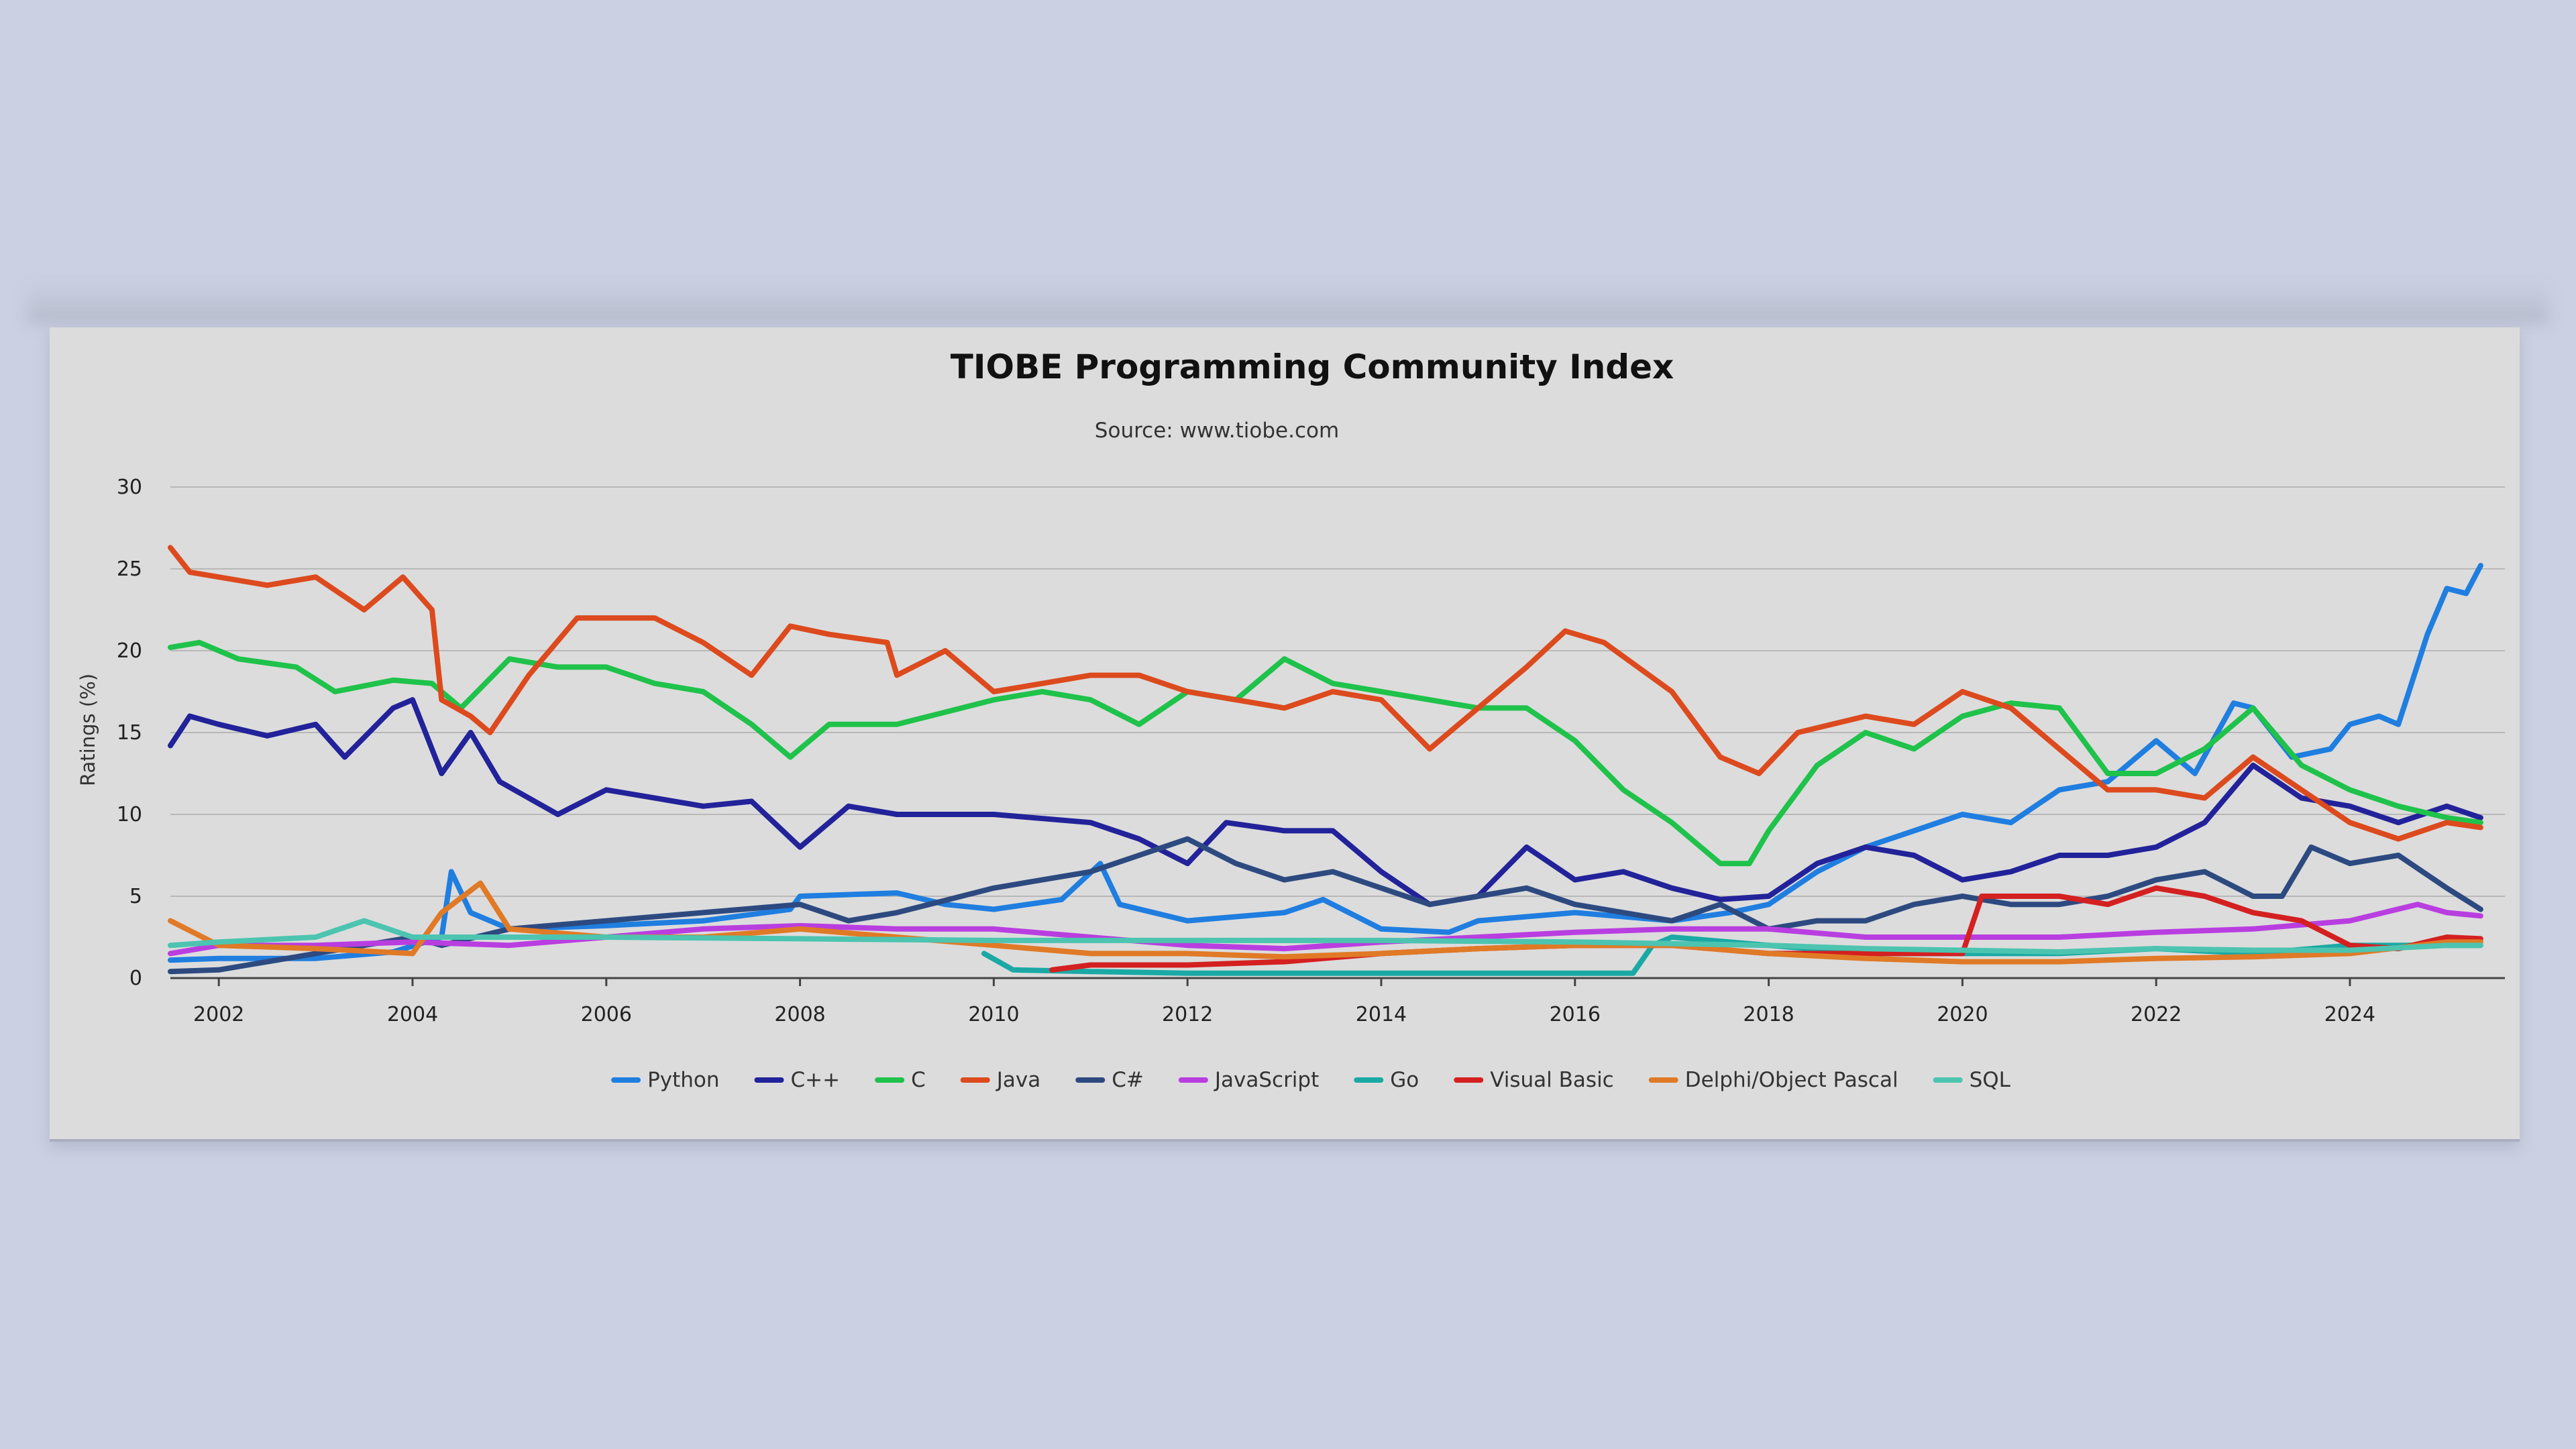  I want to click on series-line-delphi-object-pascal, so click(1325, 922).